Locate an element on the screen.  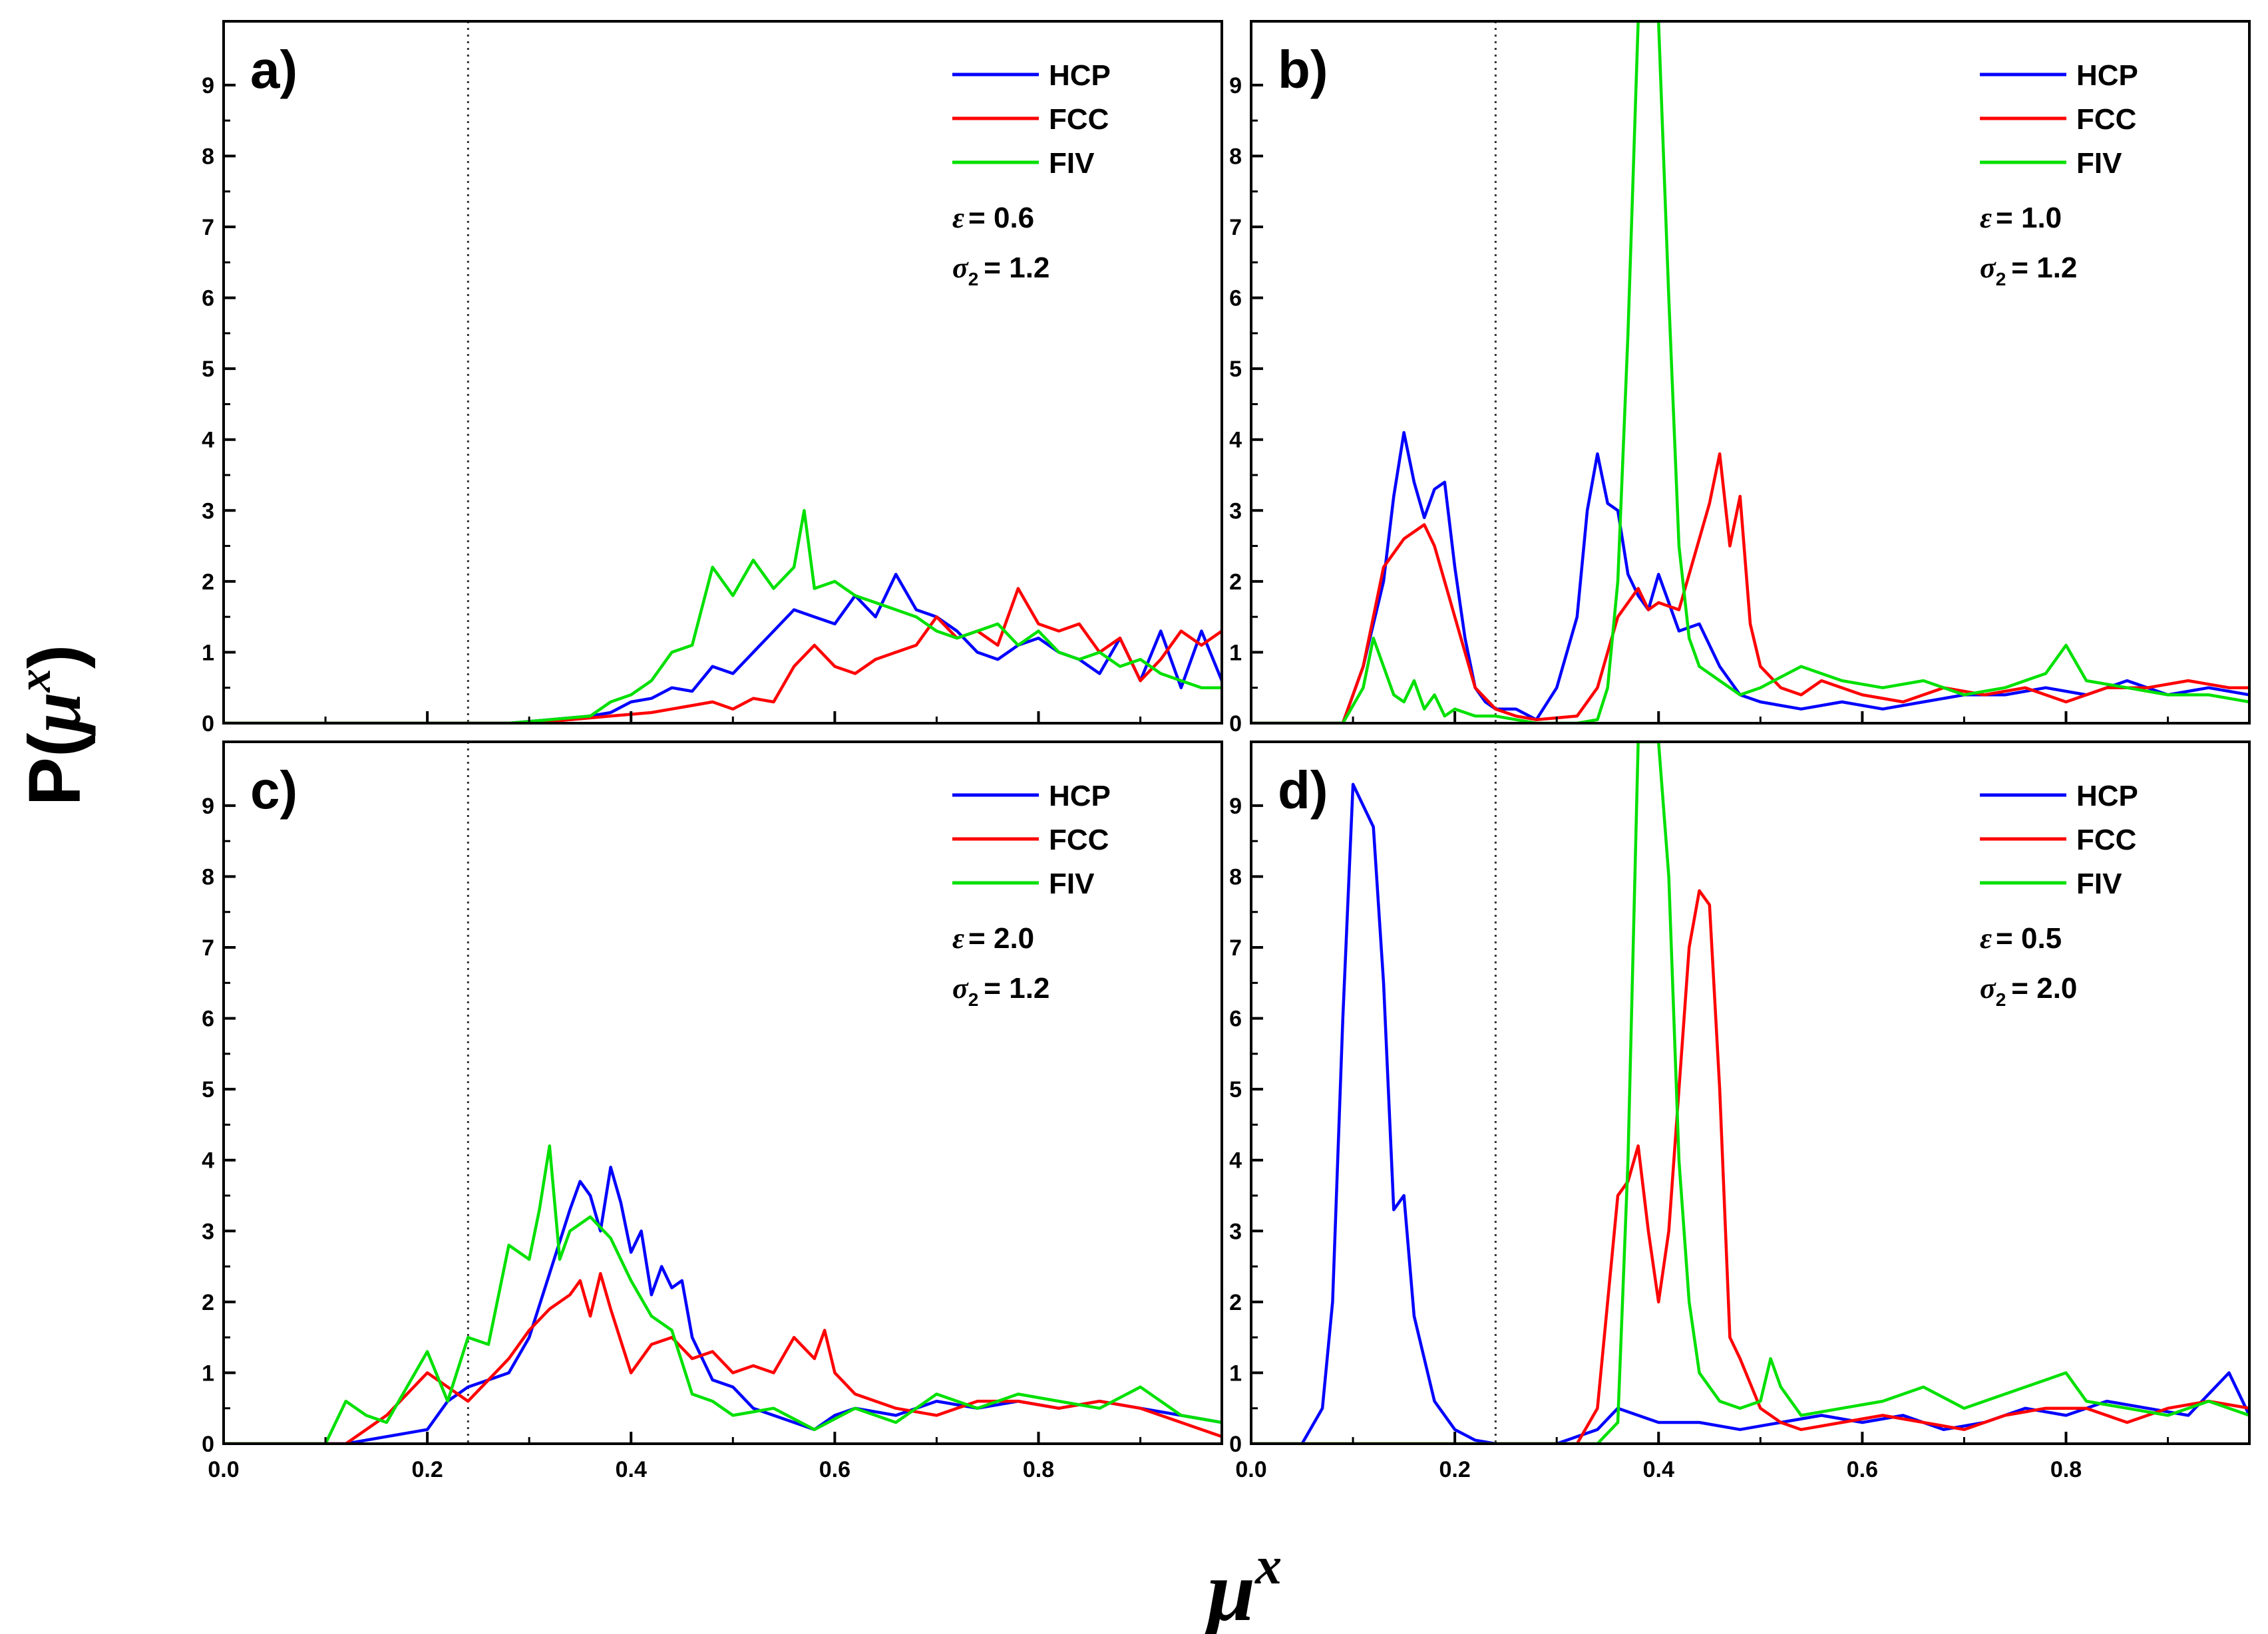
panel-c-param-sigma: σ2 = 1.2 is located at coordinates (1000, 991).